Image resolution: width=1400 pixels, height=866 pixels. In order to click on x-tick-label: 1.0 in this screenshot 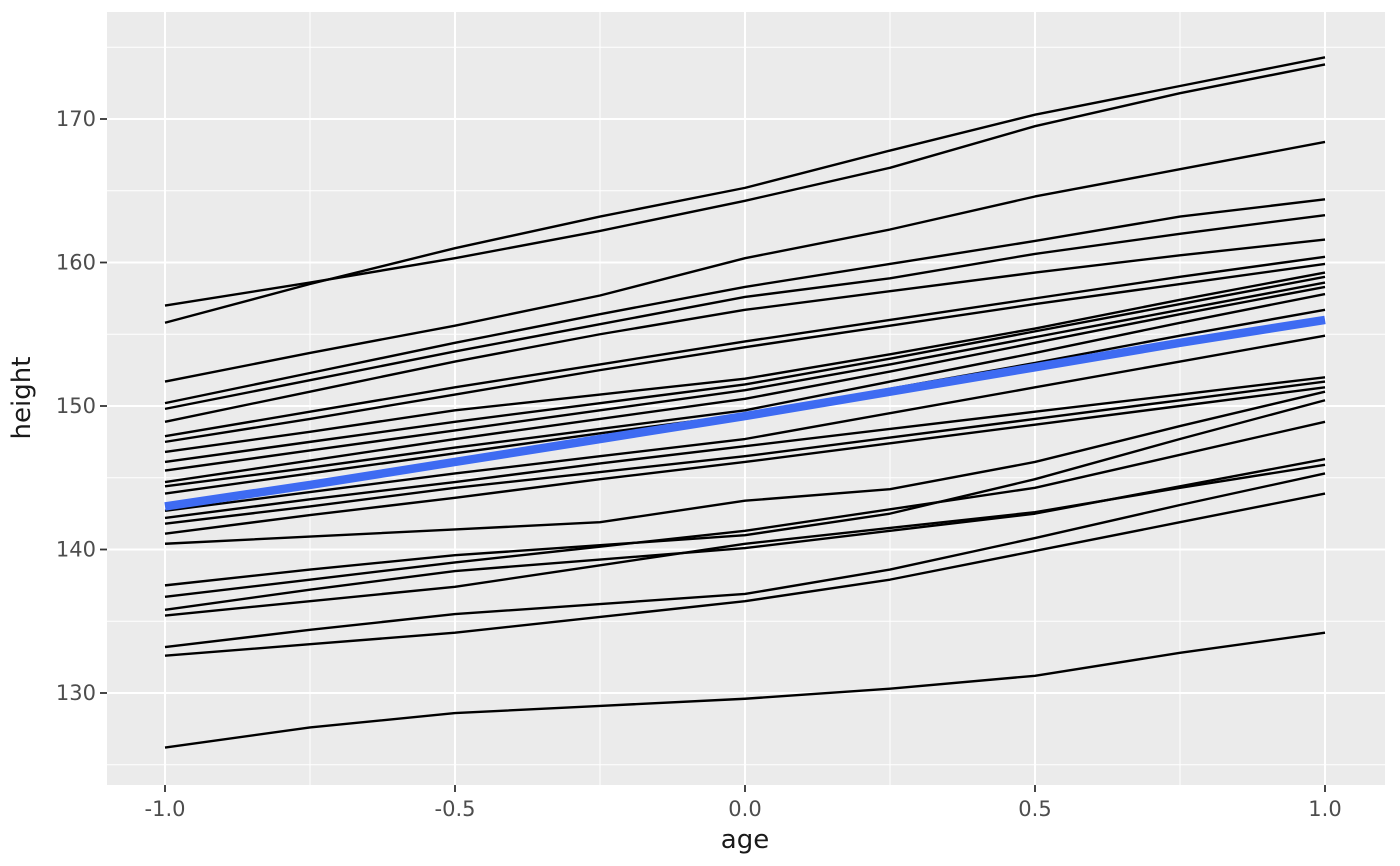, I will do `click(1324, 809)`.